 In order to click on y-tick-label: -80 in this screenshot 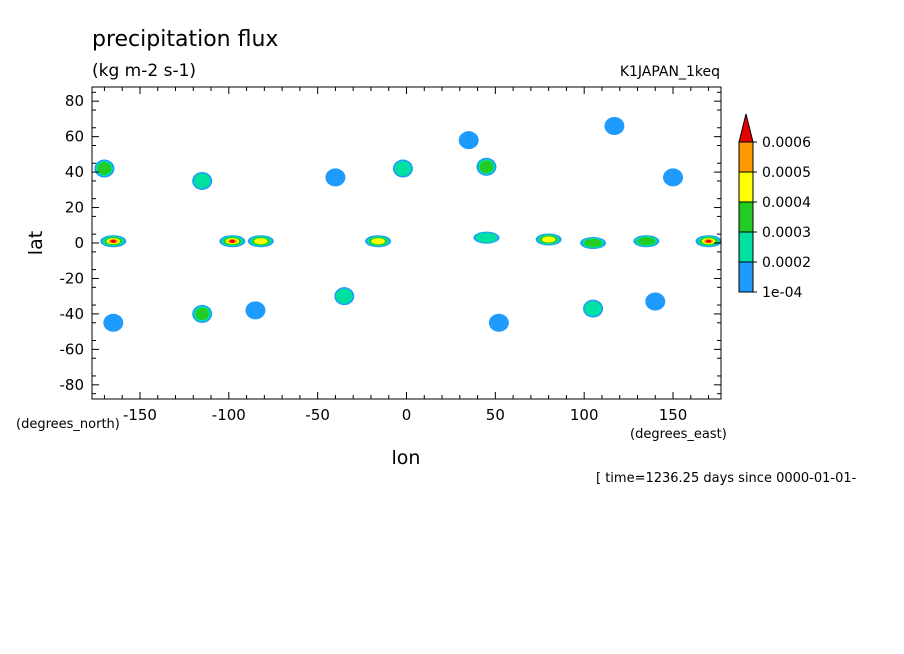, I will do `click(72, 385)`.